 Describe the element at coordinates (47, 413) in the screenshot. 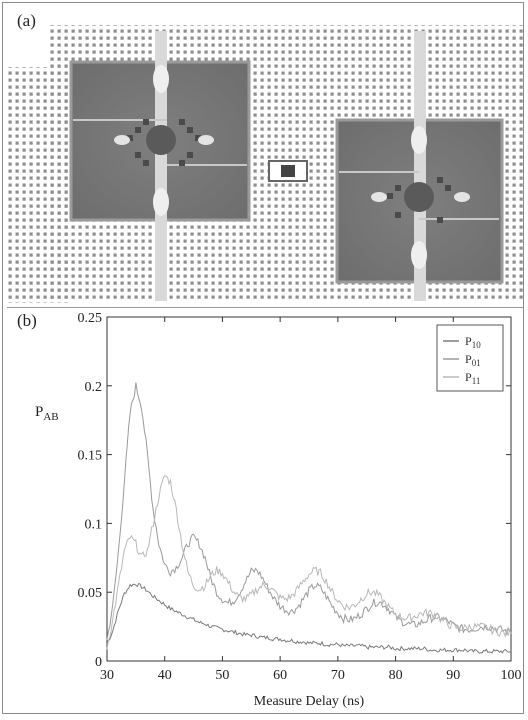

I see `y-axis-label: PAB` at that location.